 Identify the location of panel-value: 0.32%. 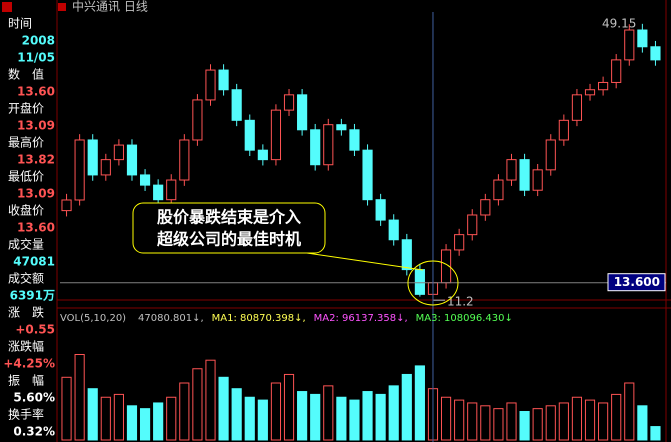
(34, 432).